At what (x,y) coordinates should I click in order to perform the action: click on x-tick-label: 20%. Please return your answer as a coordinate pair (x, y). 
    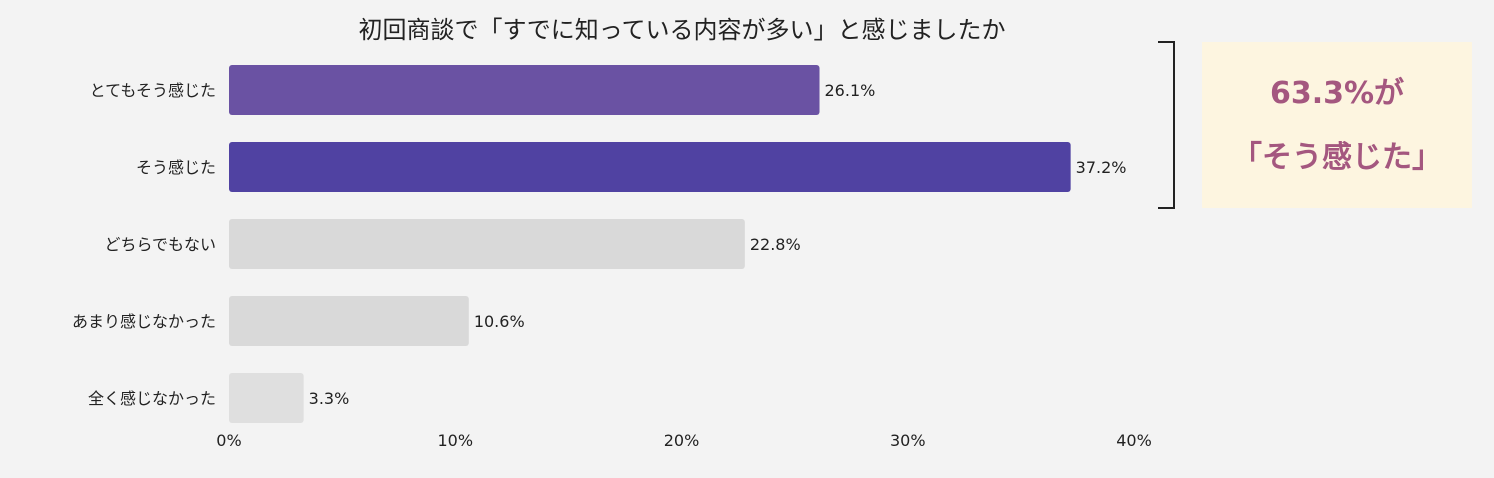
    Looking at the image, I should click on (682, 440).